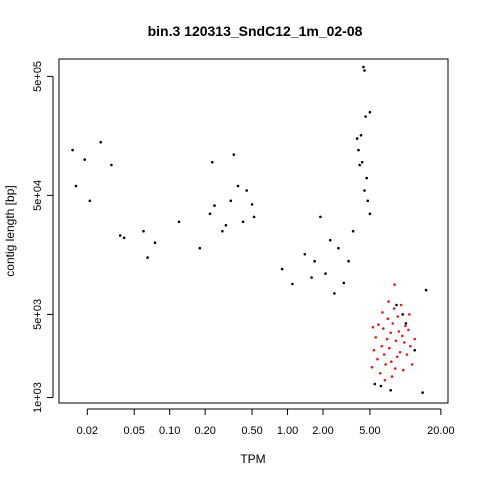 This screenshot has height=480, width=480. I want to click on x-axis: 0.02 0.05 0.10 0.20 0.50 1.00 2.00 5.00 20.00, so click(266, 423).